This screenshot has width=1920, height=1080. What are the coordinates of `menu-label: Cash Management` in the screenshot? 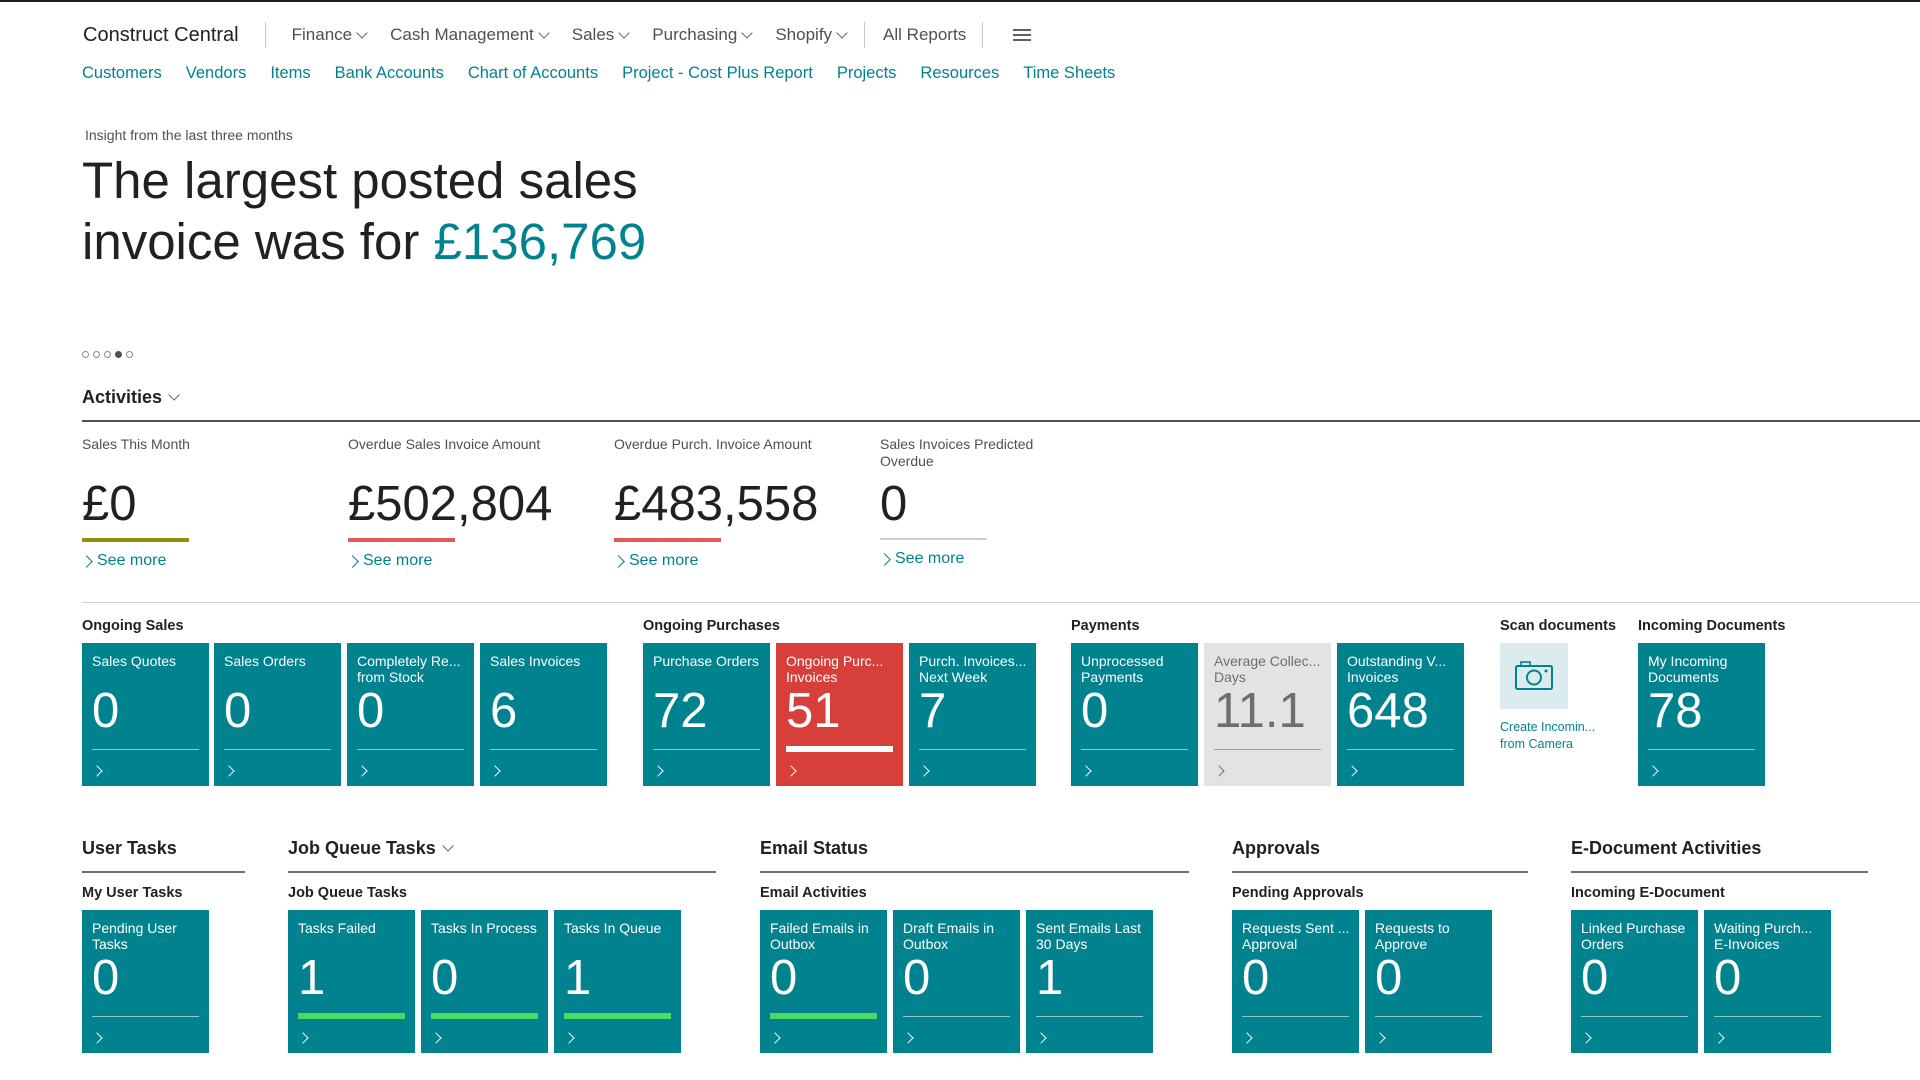 It's located at (462, 34).